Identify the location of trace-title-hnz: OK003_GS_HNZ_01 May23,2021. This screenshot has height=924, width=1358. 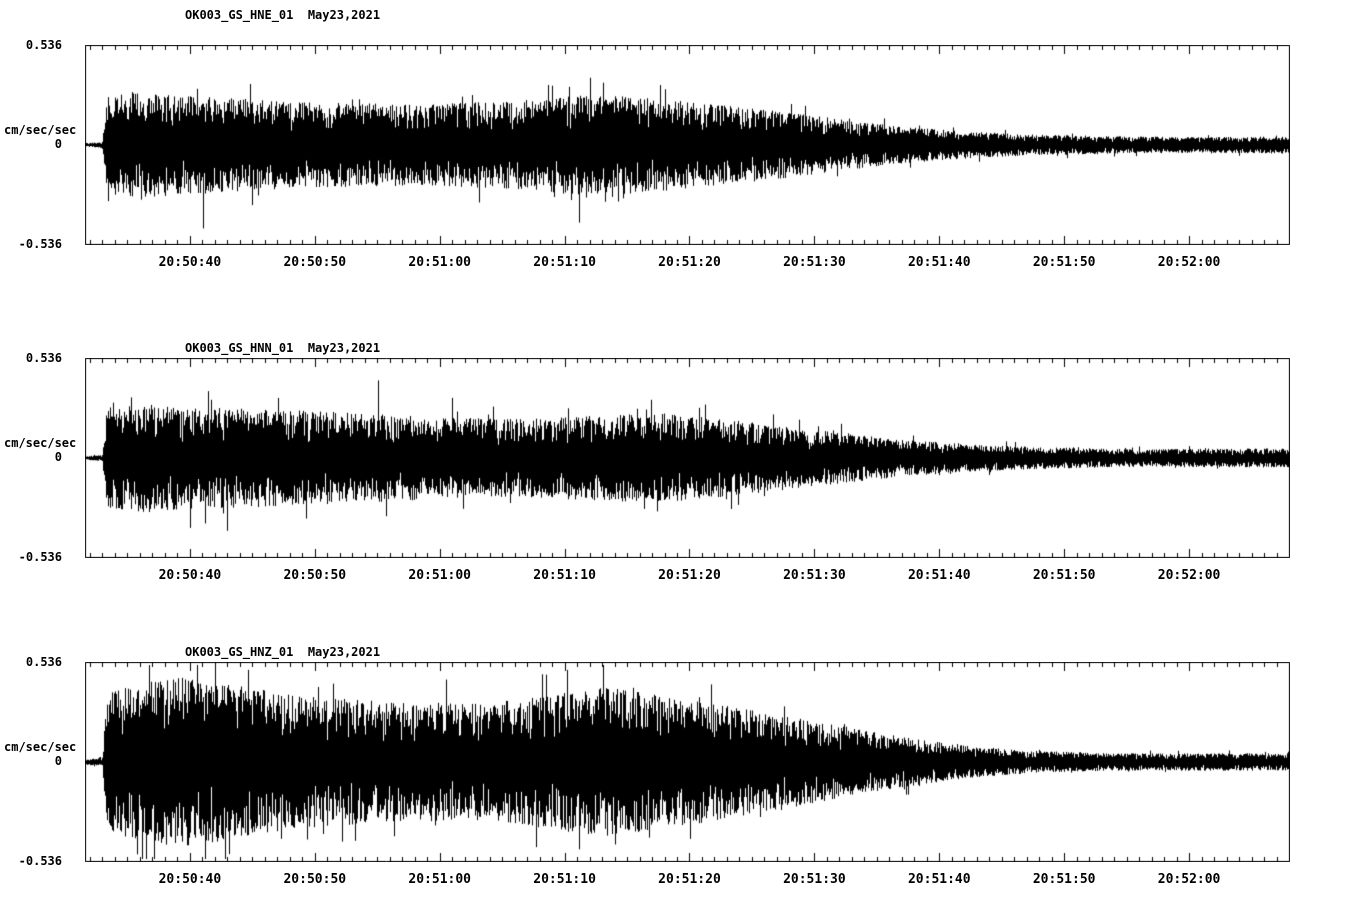
(283, 652).